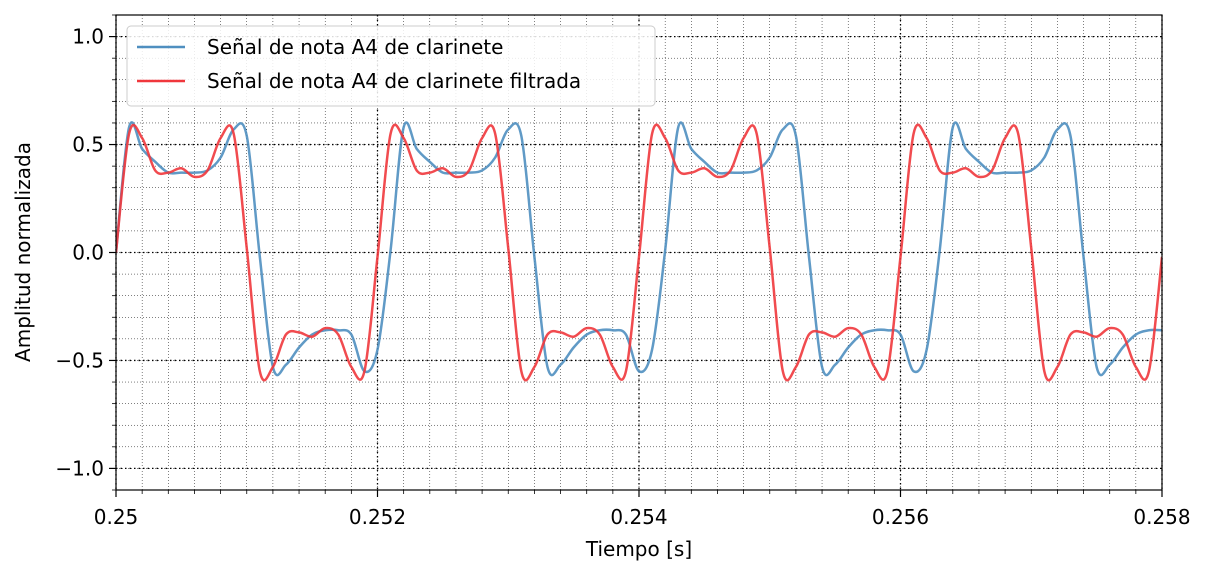 This screenshot has width=1211, height=576. I want to click on y-tick-label: −1.0, so click(79, 468).